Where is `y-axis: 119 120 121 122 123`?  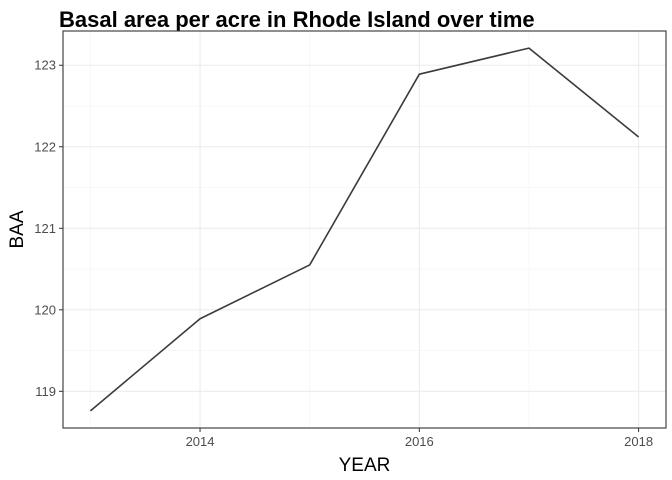
y-axis: 119 120 121 122 123 is located at coordinates (48, 228).